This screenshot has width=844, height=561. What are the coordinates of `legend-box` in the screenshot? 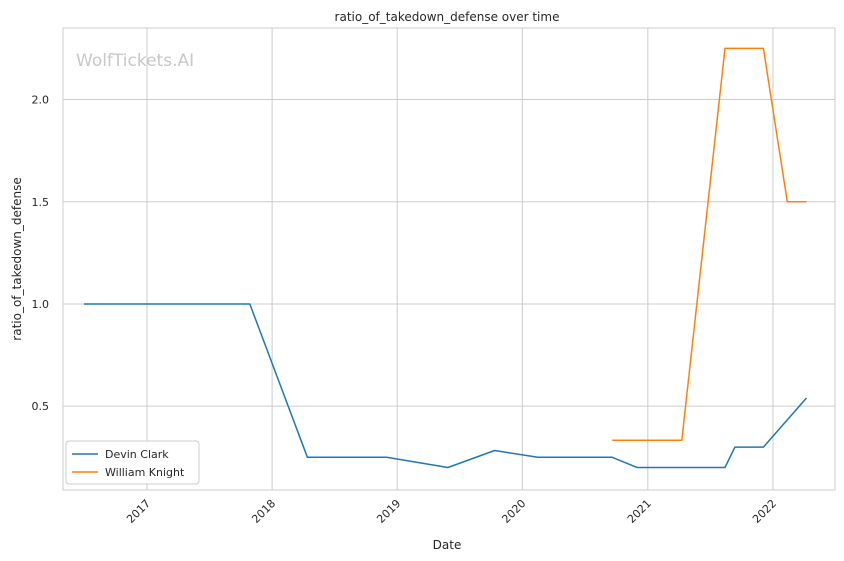 It's located at (132, 462).